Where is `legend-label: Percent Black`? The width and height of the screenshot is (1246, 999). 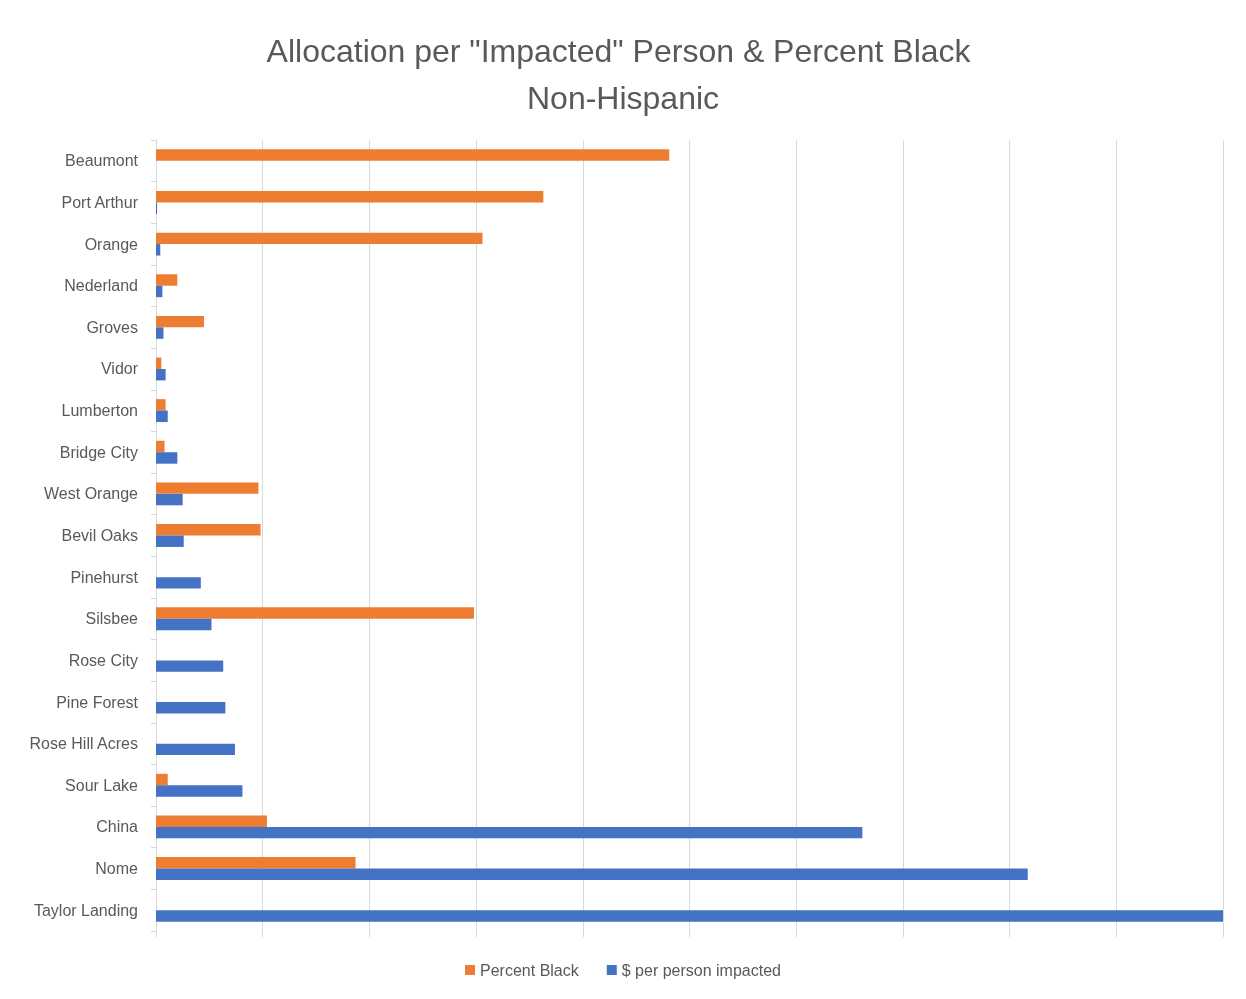
legend-label: Percent Black is located at coordinates (530, 970).